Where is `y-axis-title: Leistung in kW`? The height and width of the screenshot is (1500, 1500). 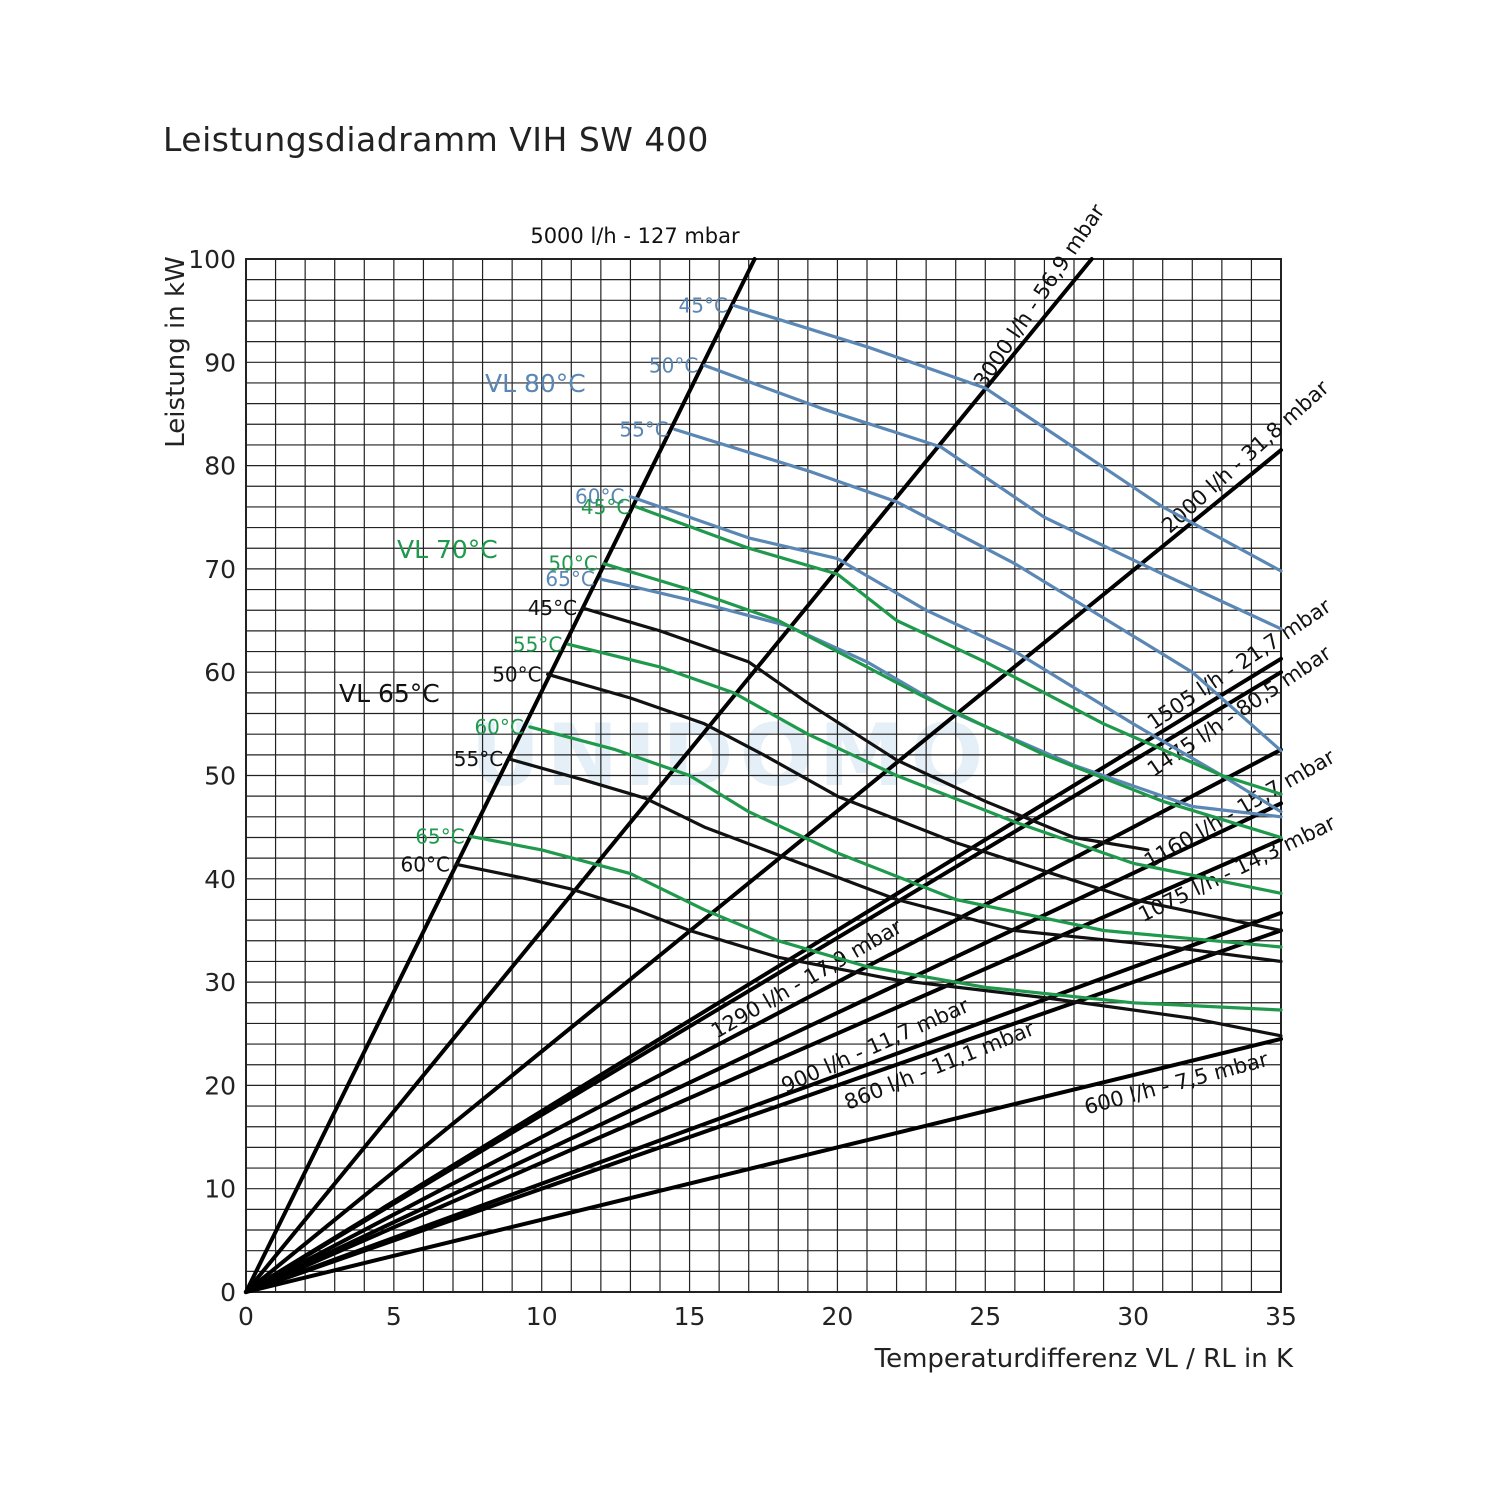 y-axis-title: Leistung in kW is located at coordinates (176, 351).